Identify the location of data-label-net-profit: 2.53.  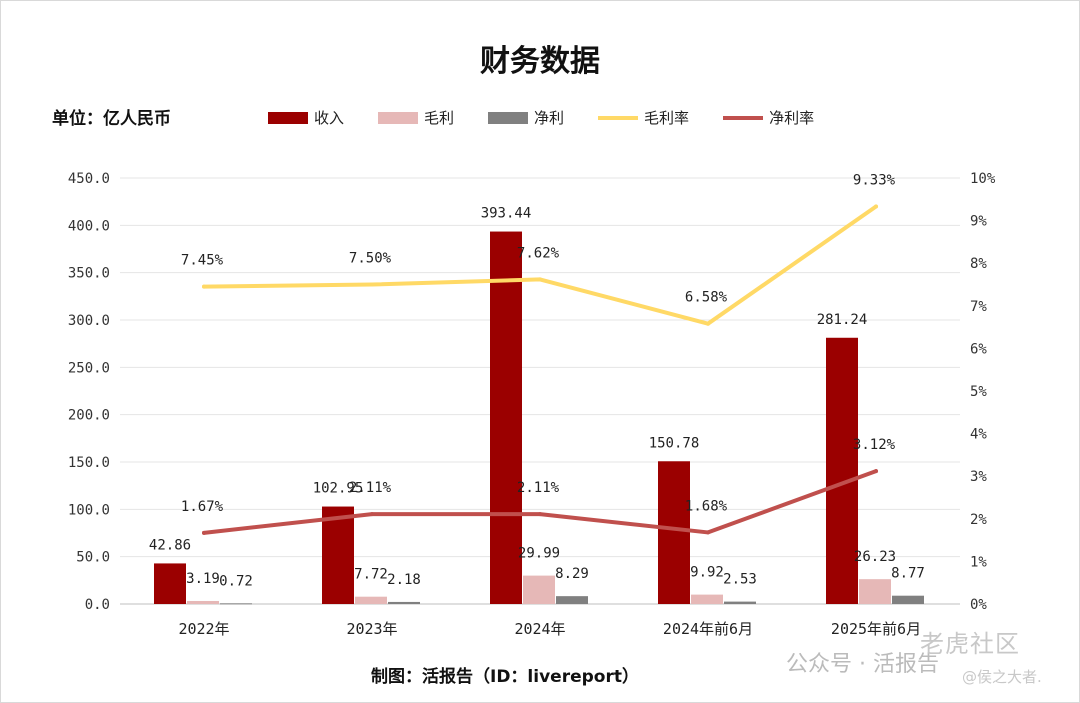
(740, 580).